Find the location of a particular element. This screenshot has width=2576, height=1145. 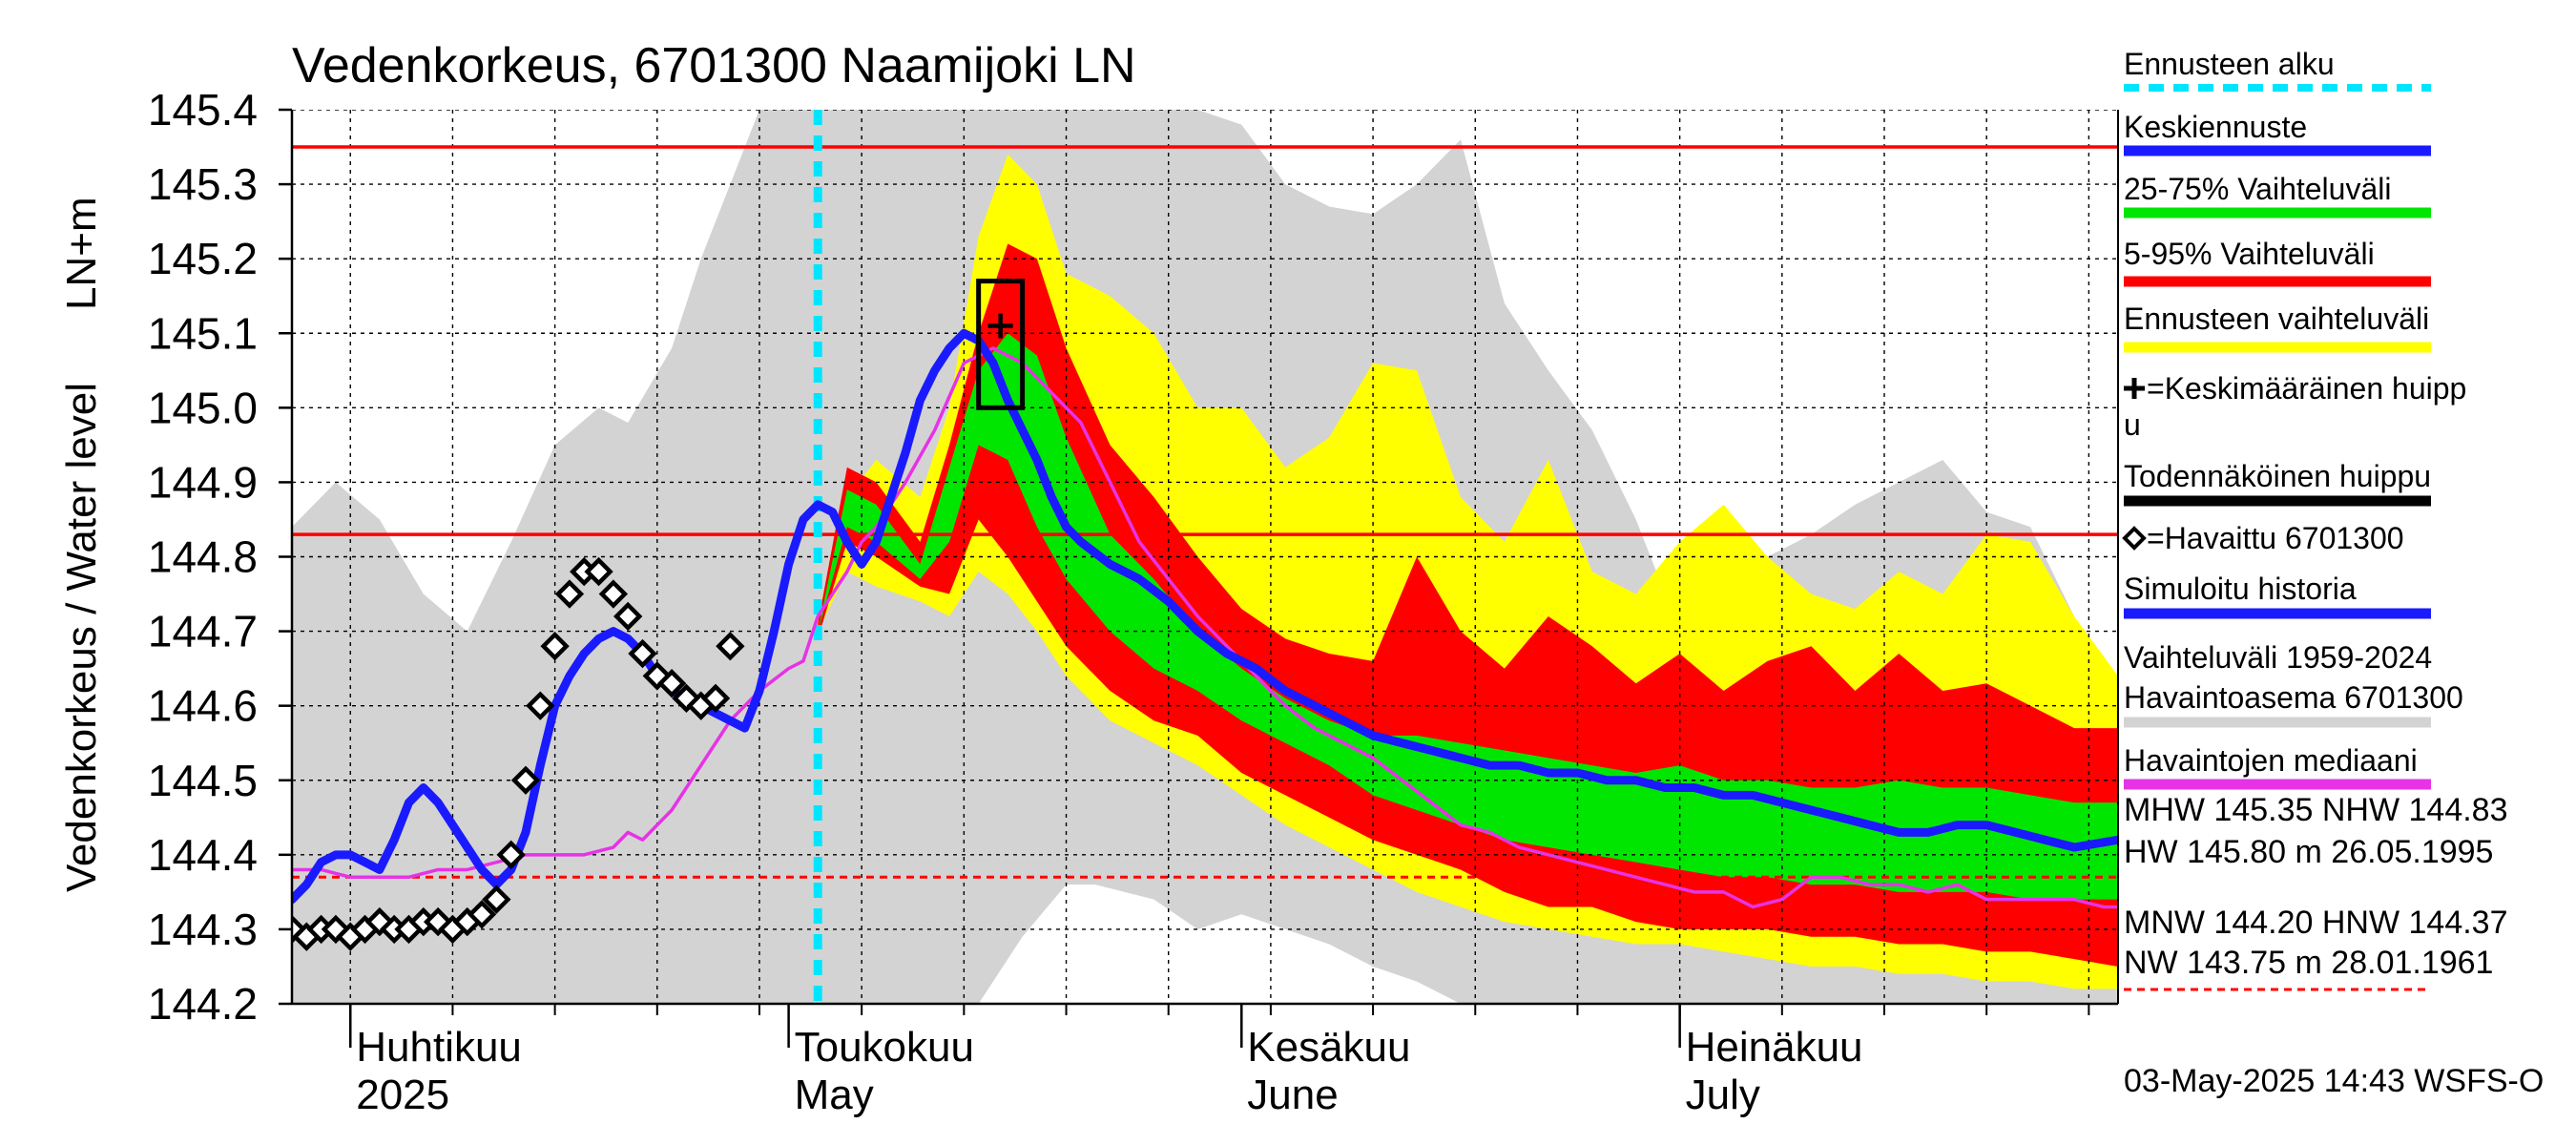

x-month-sublabel: 2025 is located at coordinates (402, 1095).